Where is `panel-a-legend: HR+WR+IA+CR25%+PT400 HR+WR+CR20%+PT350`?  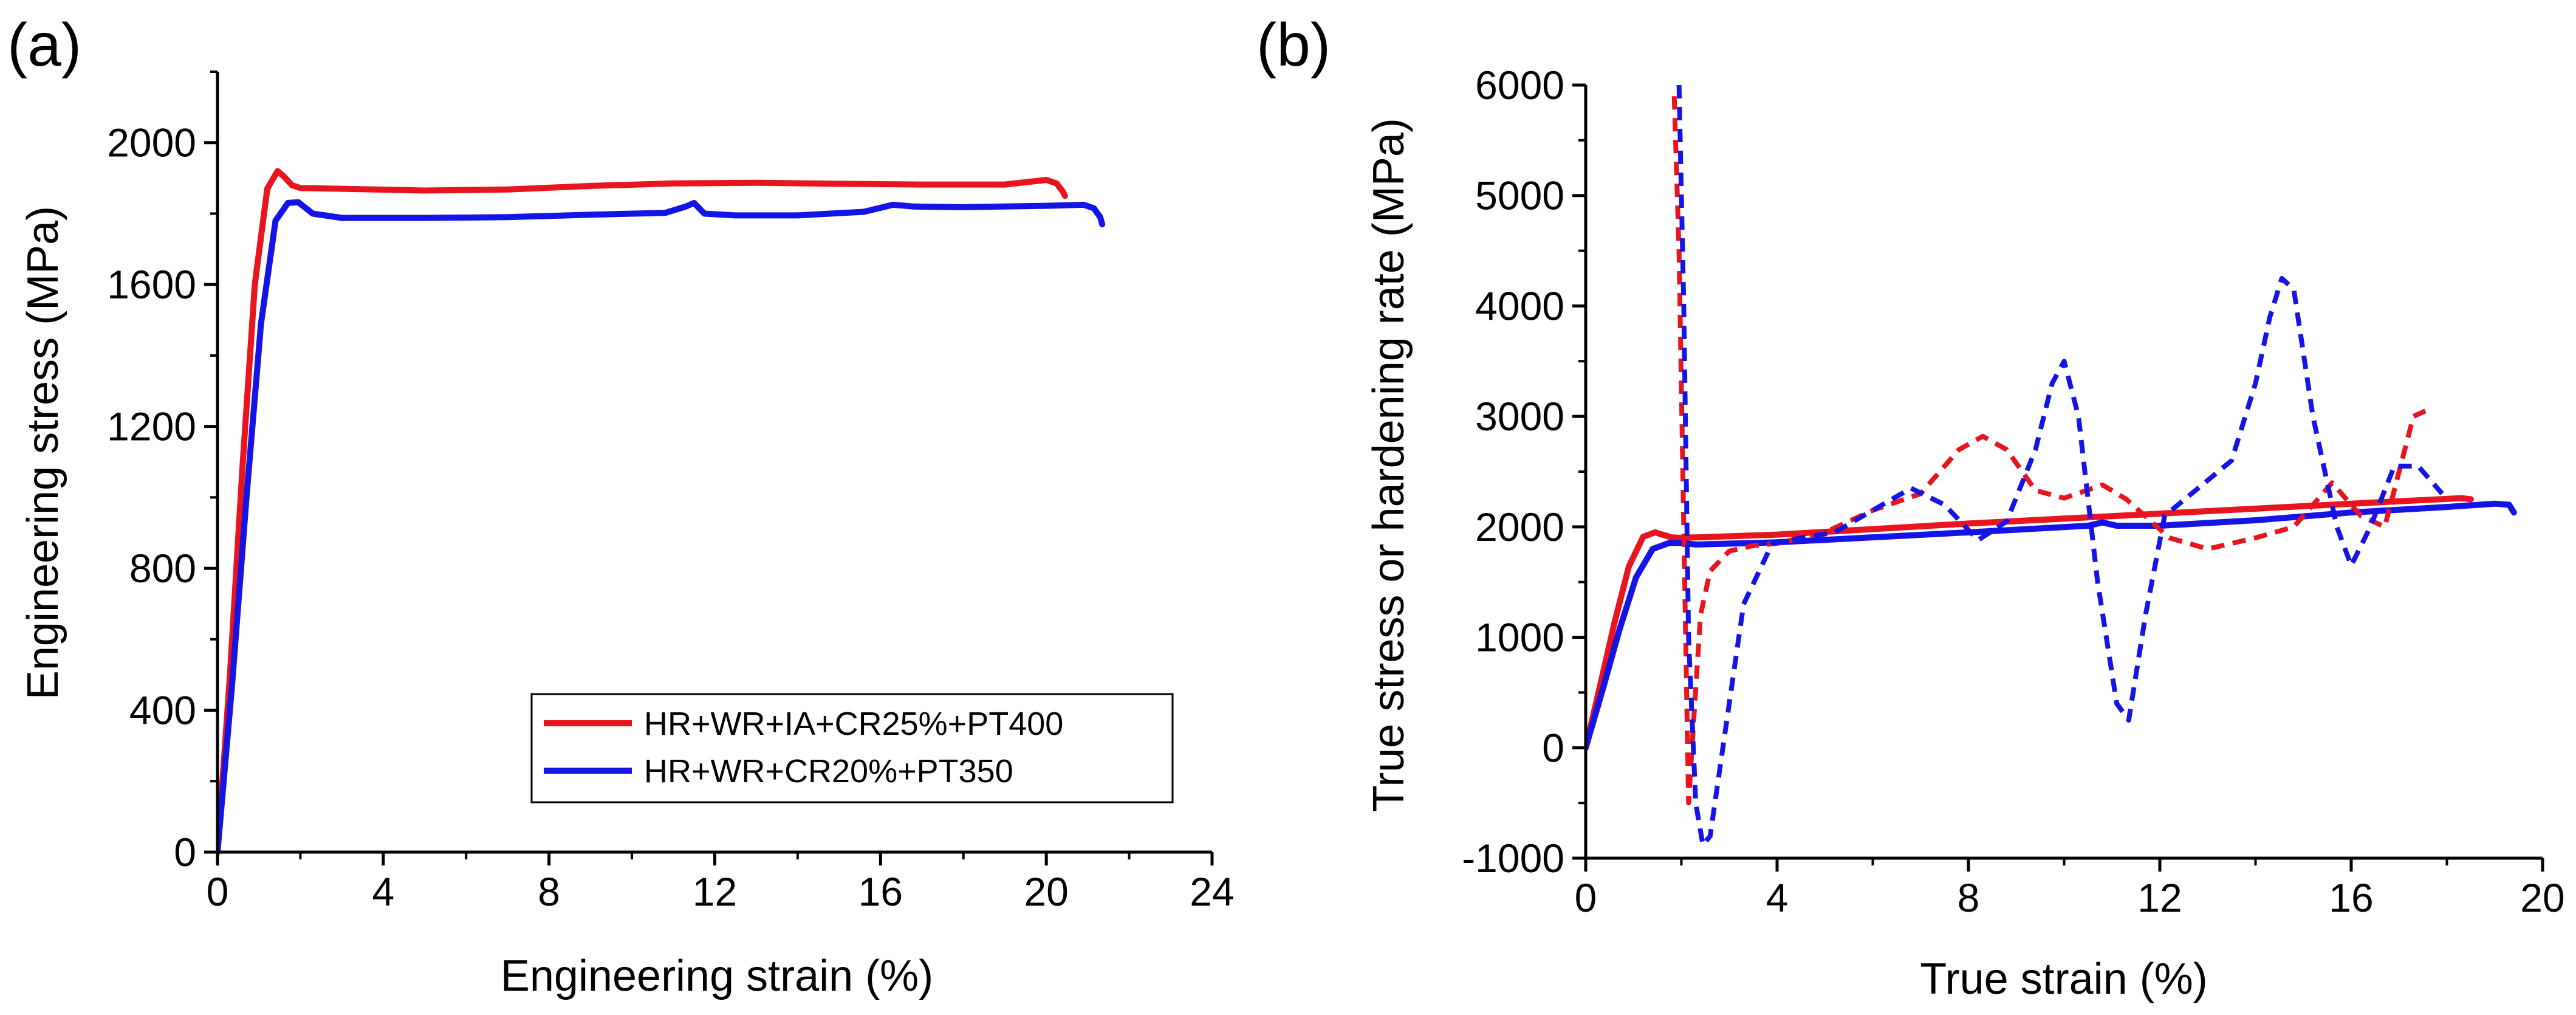
panel-a-legend: HR+WR+IA+CR25%+PT400 HR+WR+CR20%+PT350 is located at coordinates (852, 748).